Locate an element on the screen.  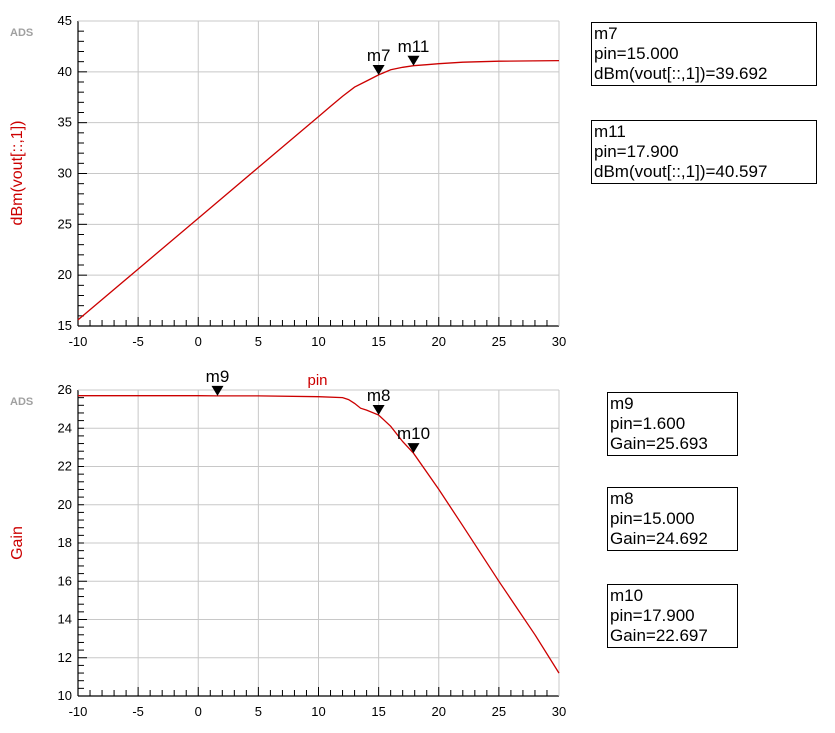
y-tick-label: 12 is located at coordinates (65, 657).